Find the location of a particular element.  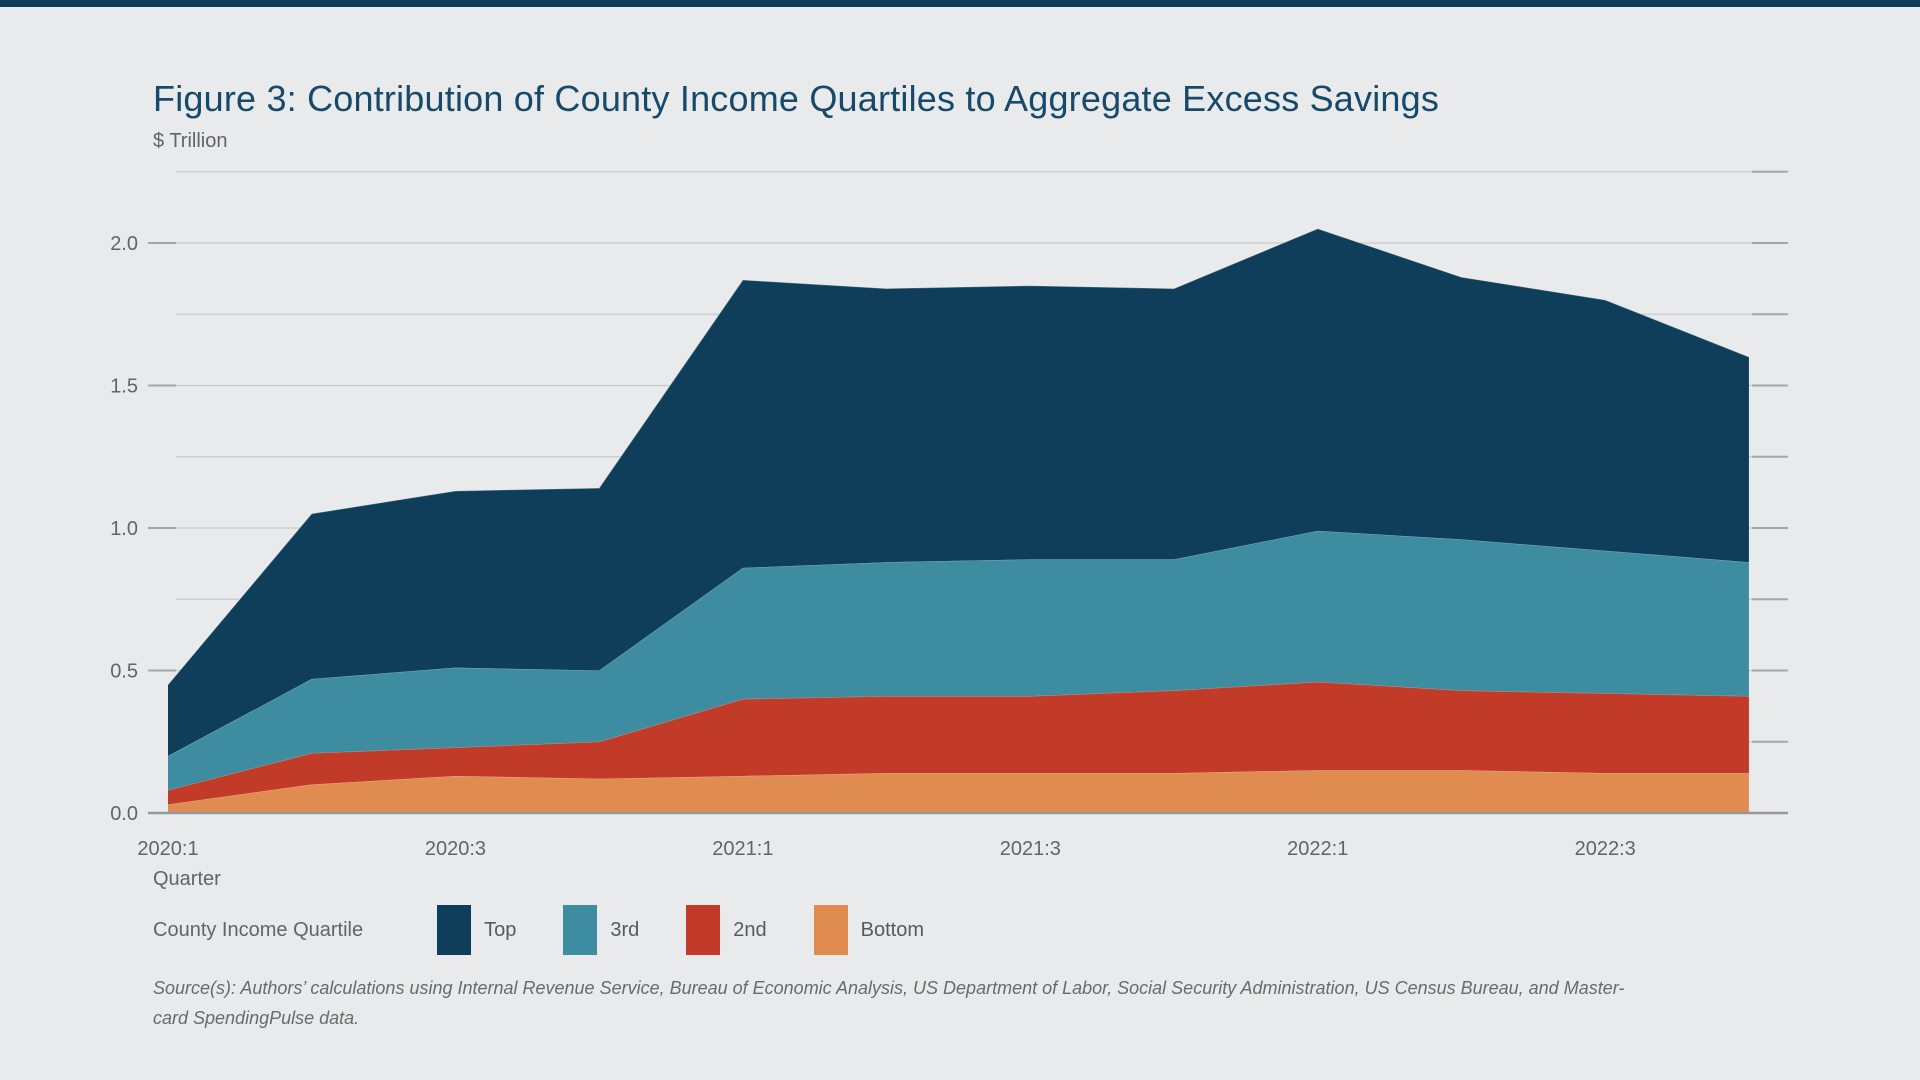

area-band-2nd is located at coordinates (958, 743).